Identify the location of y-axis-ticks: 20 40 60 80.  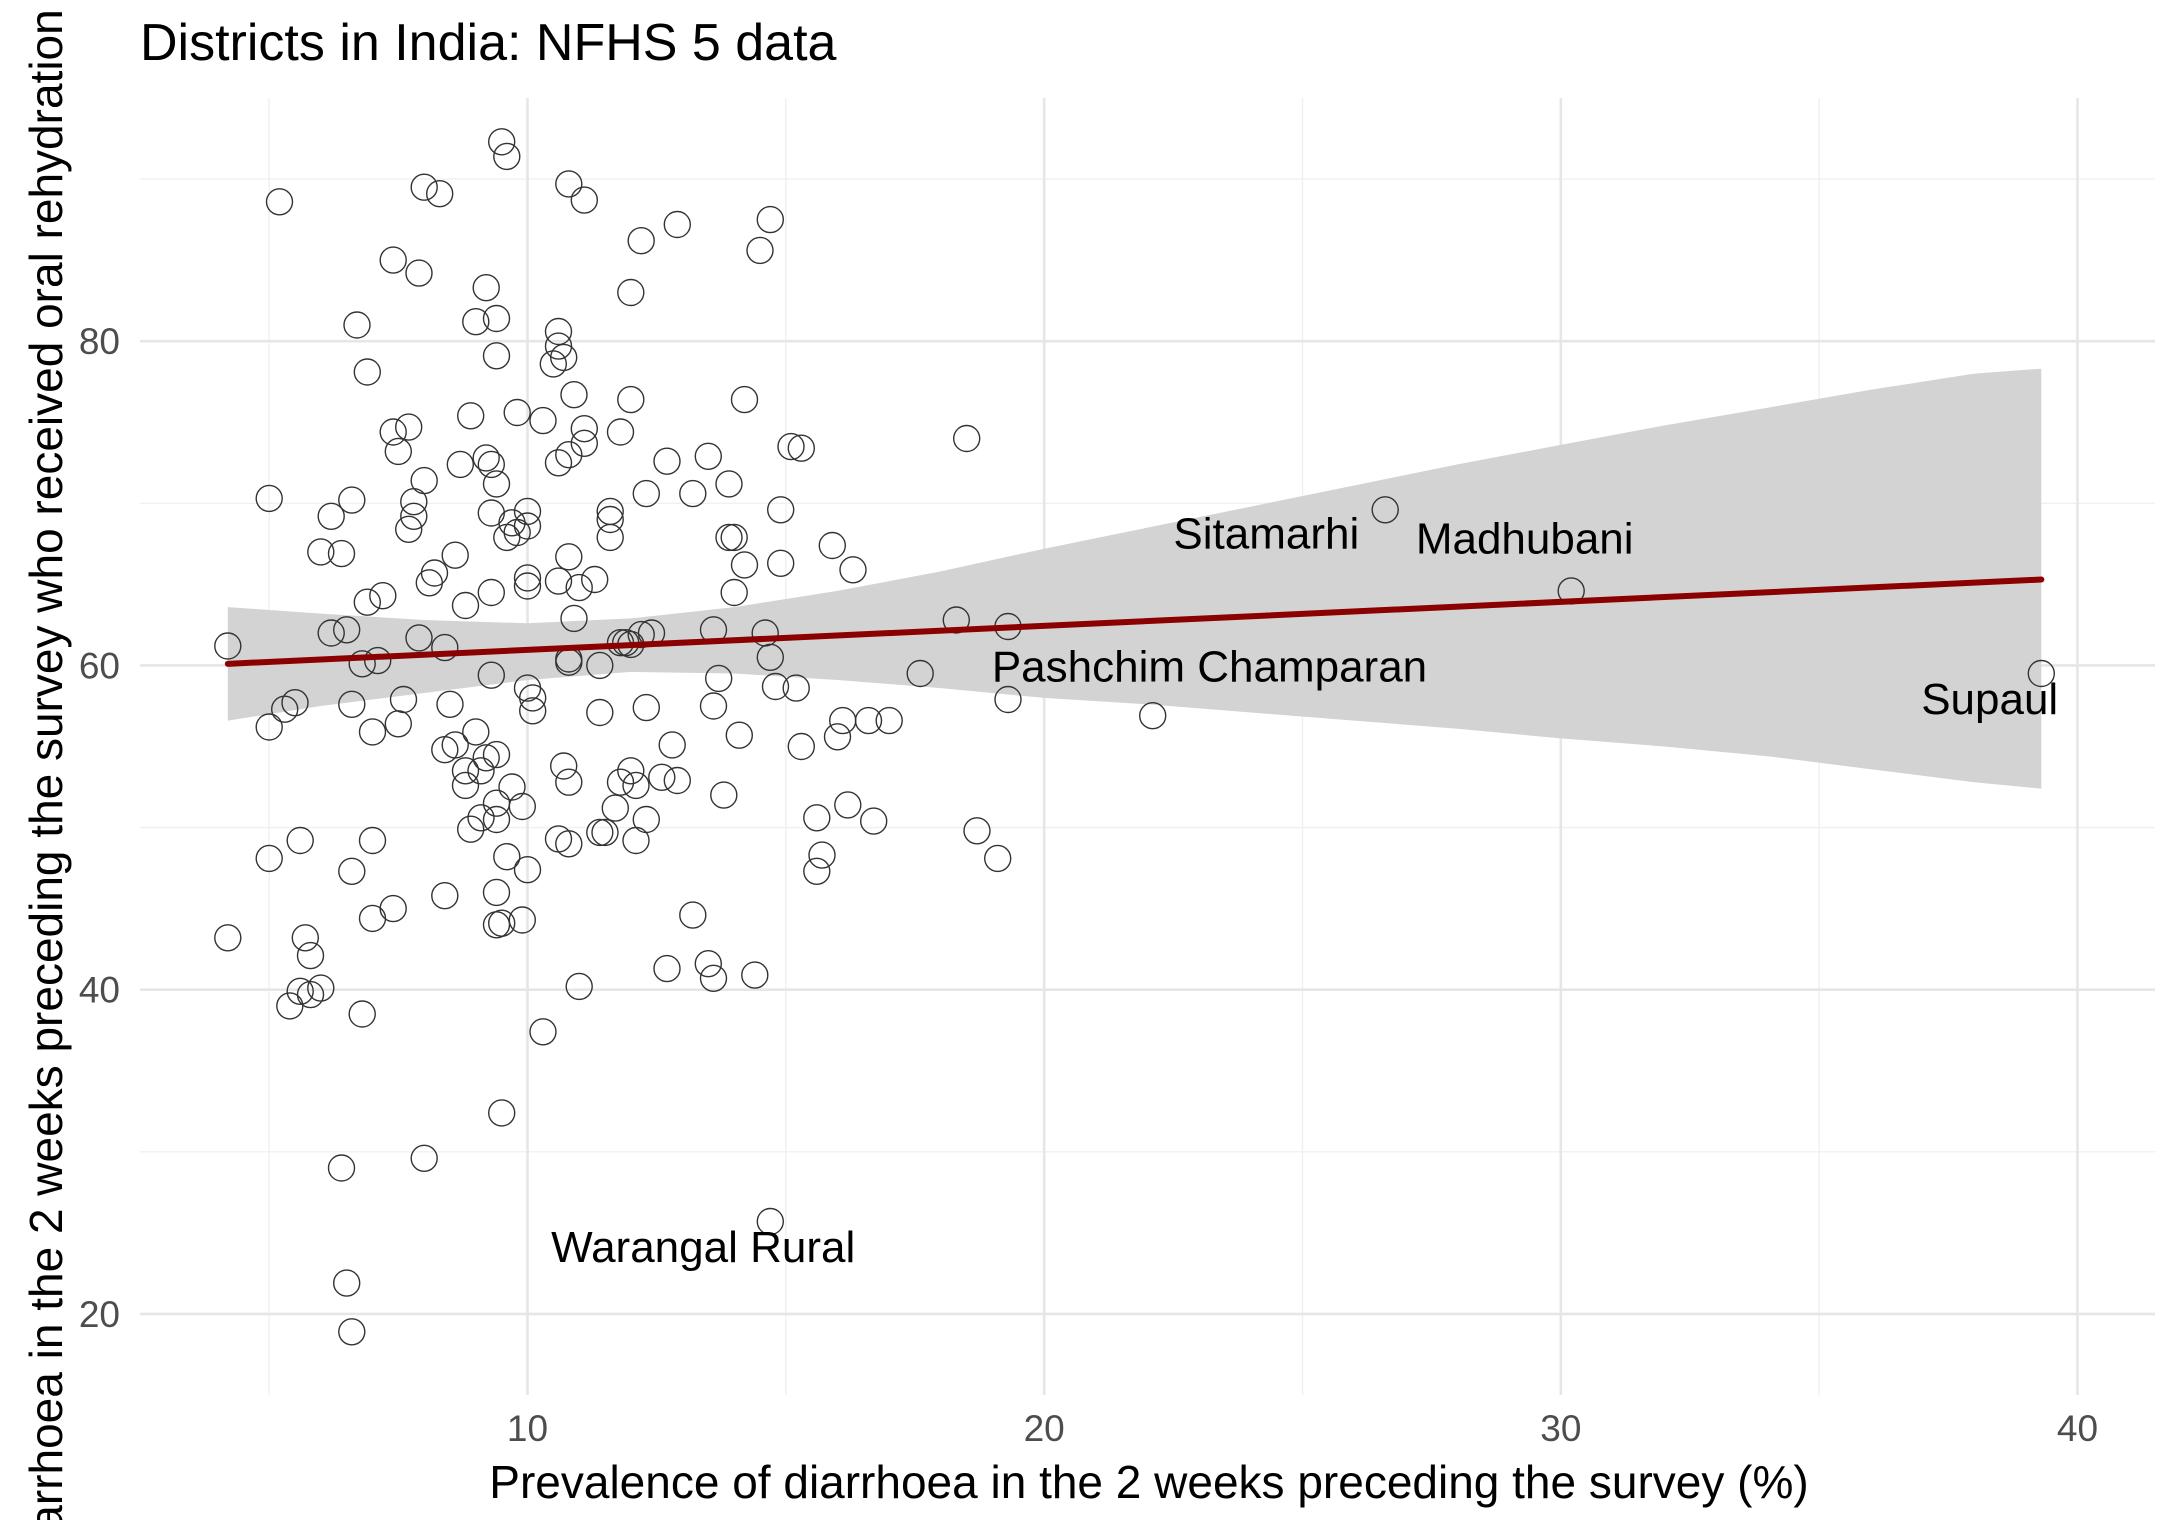
(99, 828).